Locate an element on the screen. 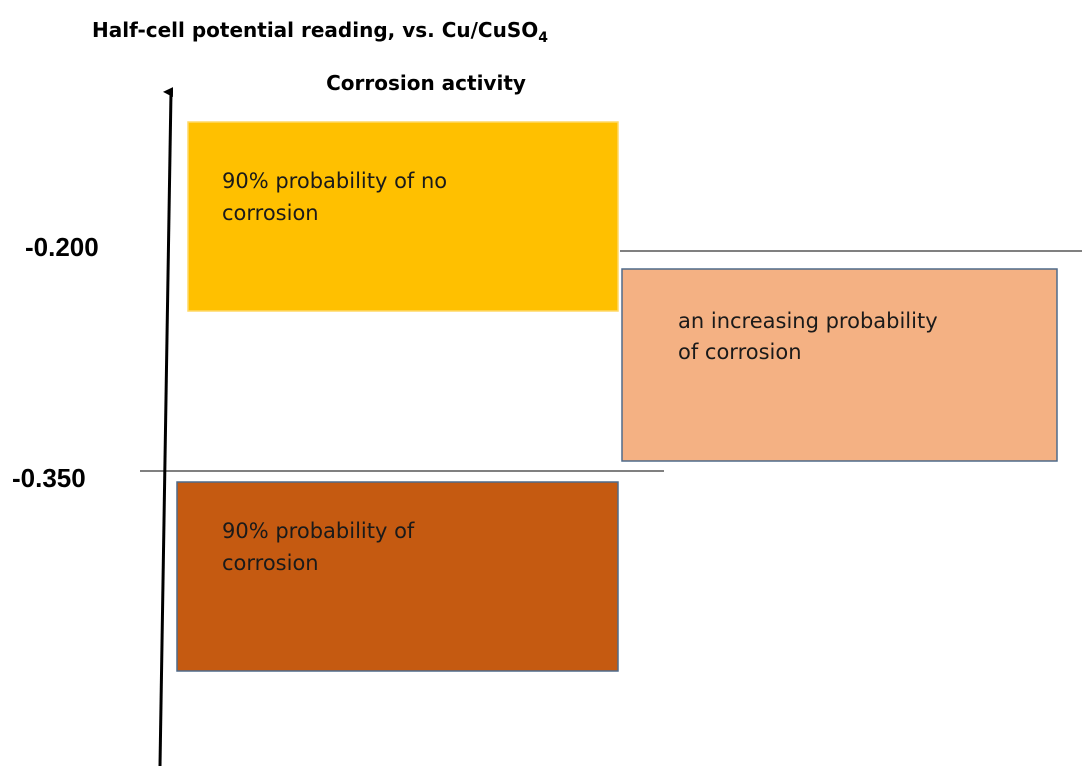 Image resolution: width=1084 pixels, height=769 pixels. box-corrosion is located at coordinates (397, 576).